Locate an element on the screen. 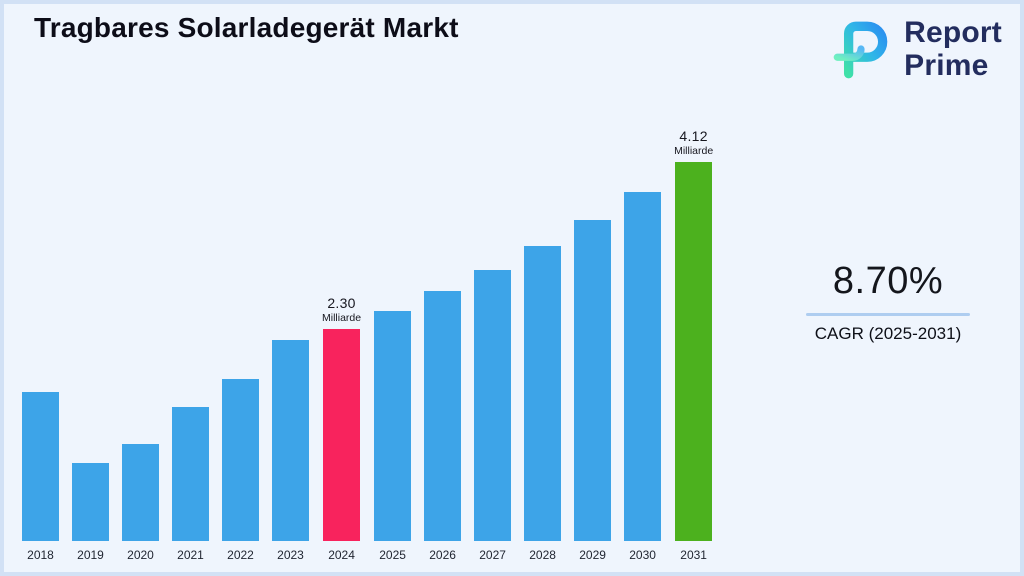 Image resolution: width=1024 pixels, height=576 pixels. bar-column-2023: 2023 is located at coordinates (290, 451).